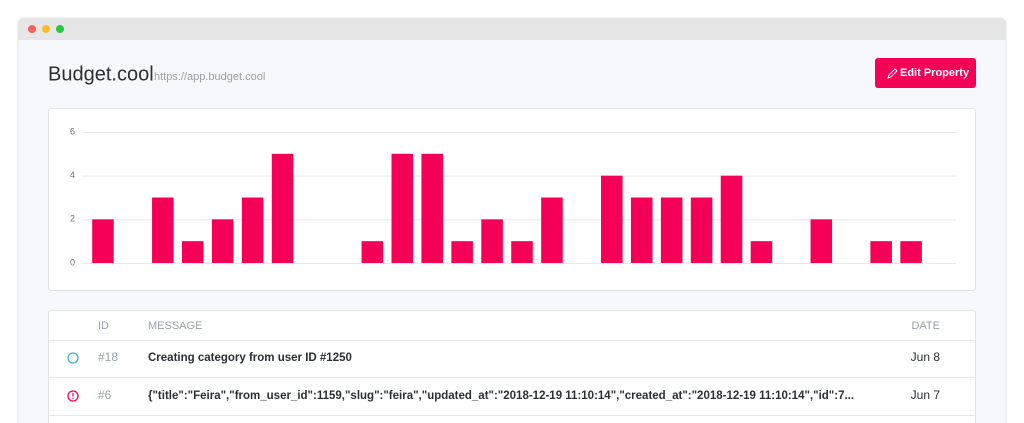 The width and height of the screenshot is (1024, 423). What do you see at coordinates (46, 29) in the screenshot?
I see `minimize-dot` at bounding box center [46, 29].